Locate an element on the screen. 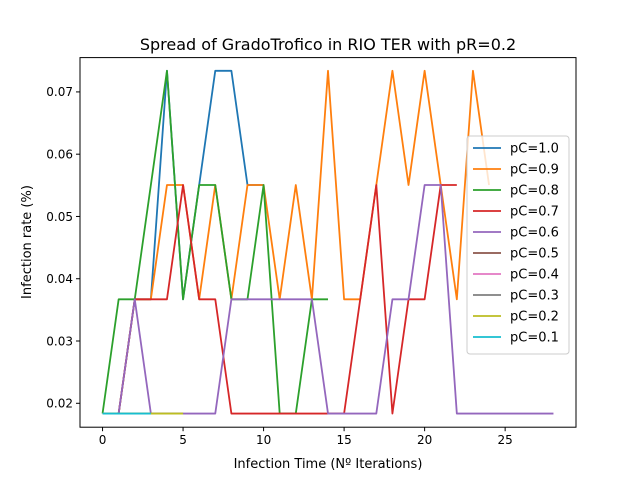  x-tick-label: 20 is located at coordinates (424, 440).